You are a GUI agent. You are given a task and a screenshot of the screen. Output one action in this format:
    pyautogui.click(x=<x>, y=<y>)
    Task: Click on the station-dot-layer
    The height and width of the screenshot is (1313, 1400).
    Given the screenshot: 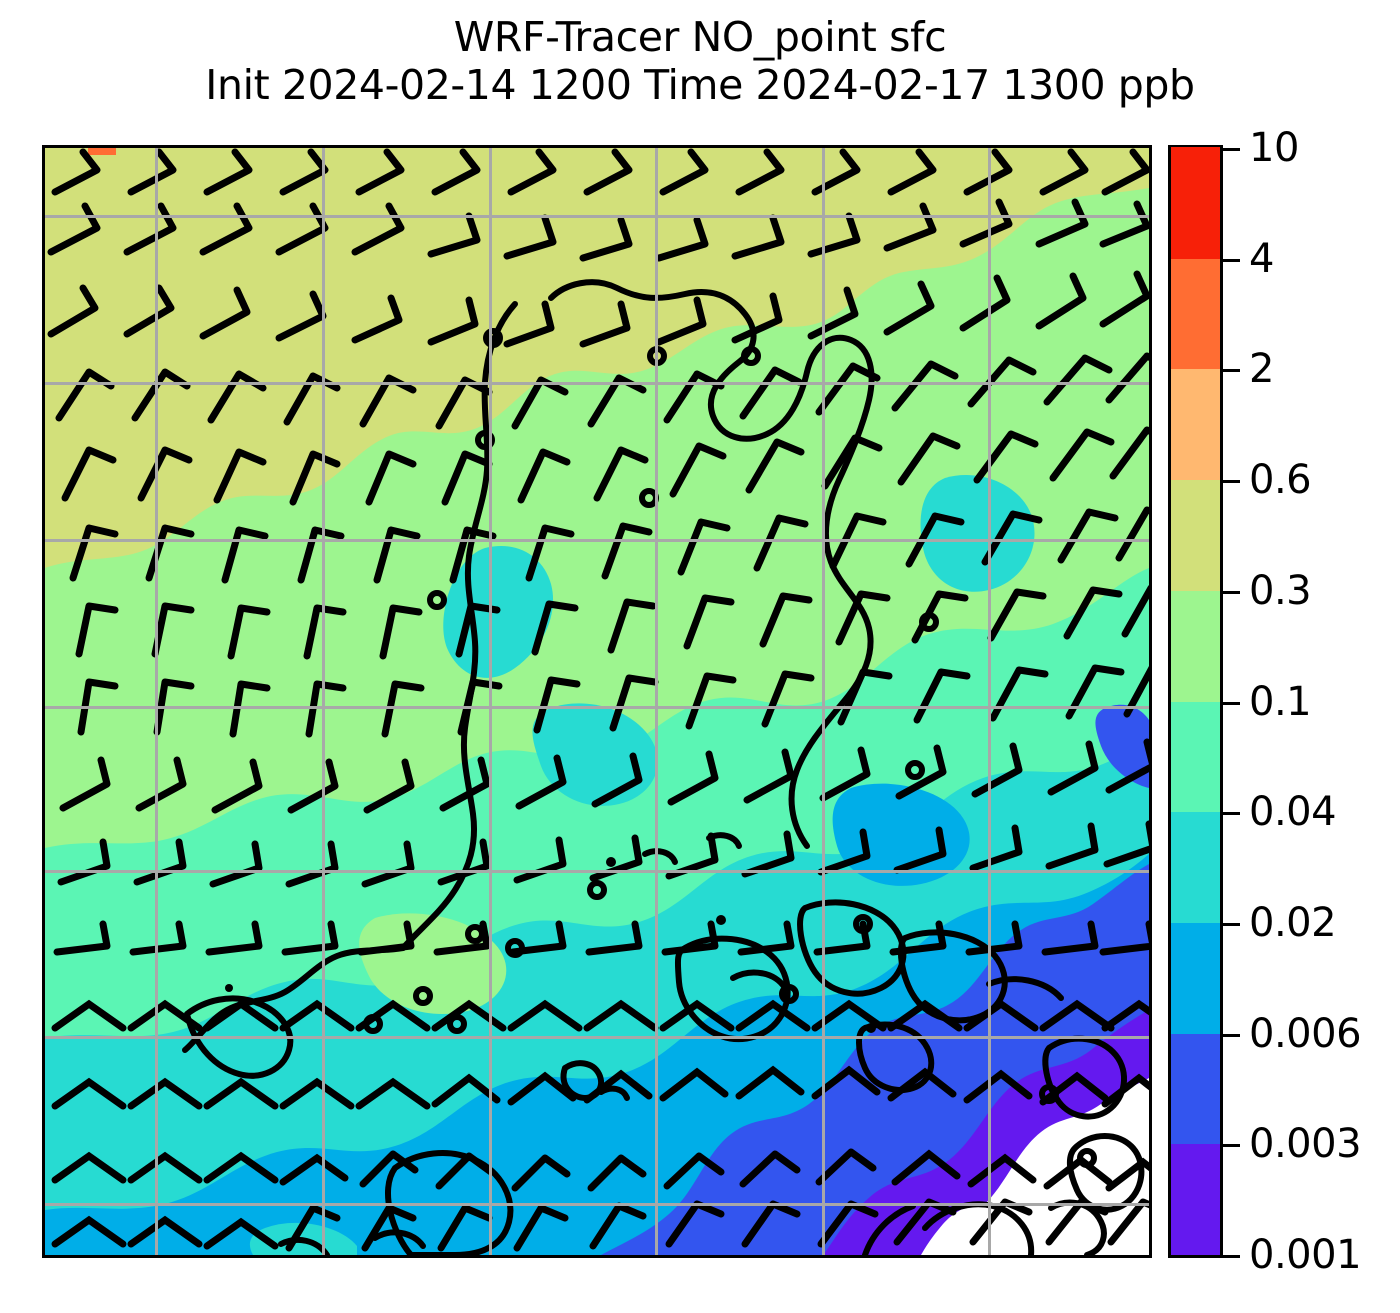 What is the action you would take?
    pyautogui.click(x=550, y=945)
    